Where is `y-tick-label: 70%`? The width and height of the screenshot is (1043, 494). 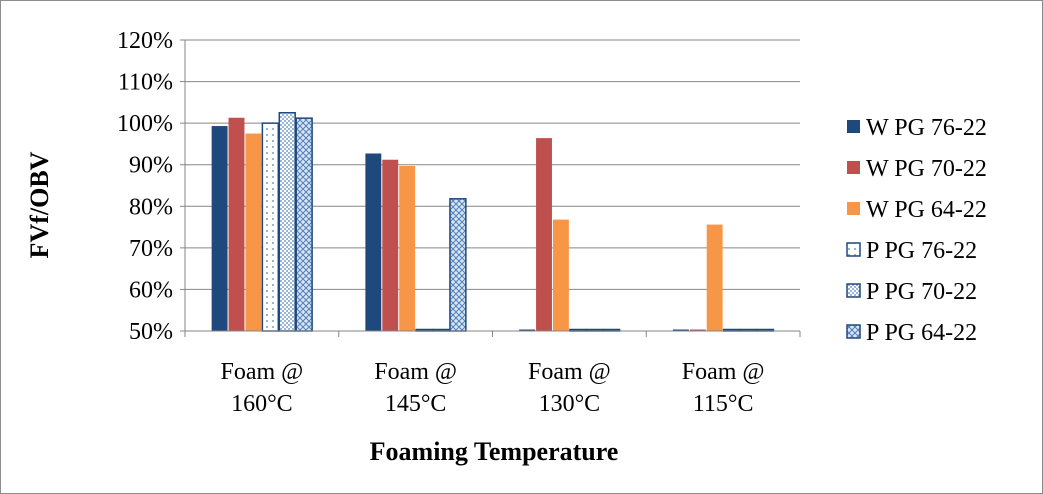
y-tick-label: 70% is located at coordinates (151, 249).